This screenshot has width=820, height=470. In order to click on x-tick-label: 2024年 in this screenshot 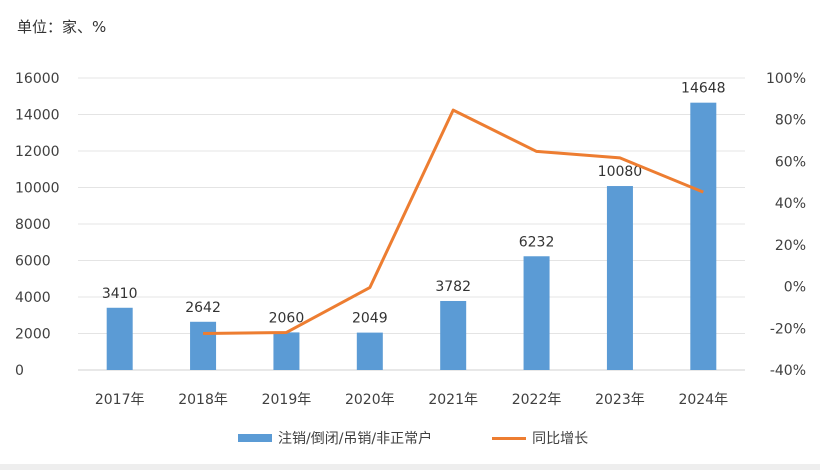, I will do `click(703, 400)`.